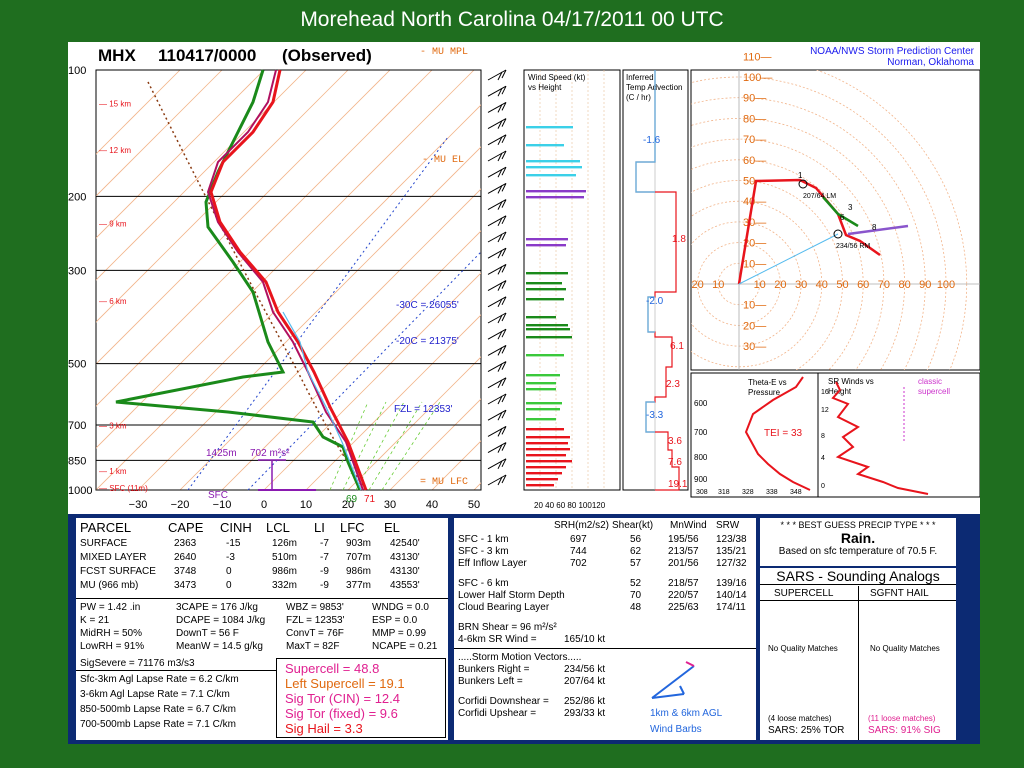 This screenshot has height=768, width=1024. What do you see at coordinates (636, 607) in the screenshot?
I see `kin-cell-5-2: 48` at bounding box center [636, 607].